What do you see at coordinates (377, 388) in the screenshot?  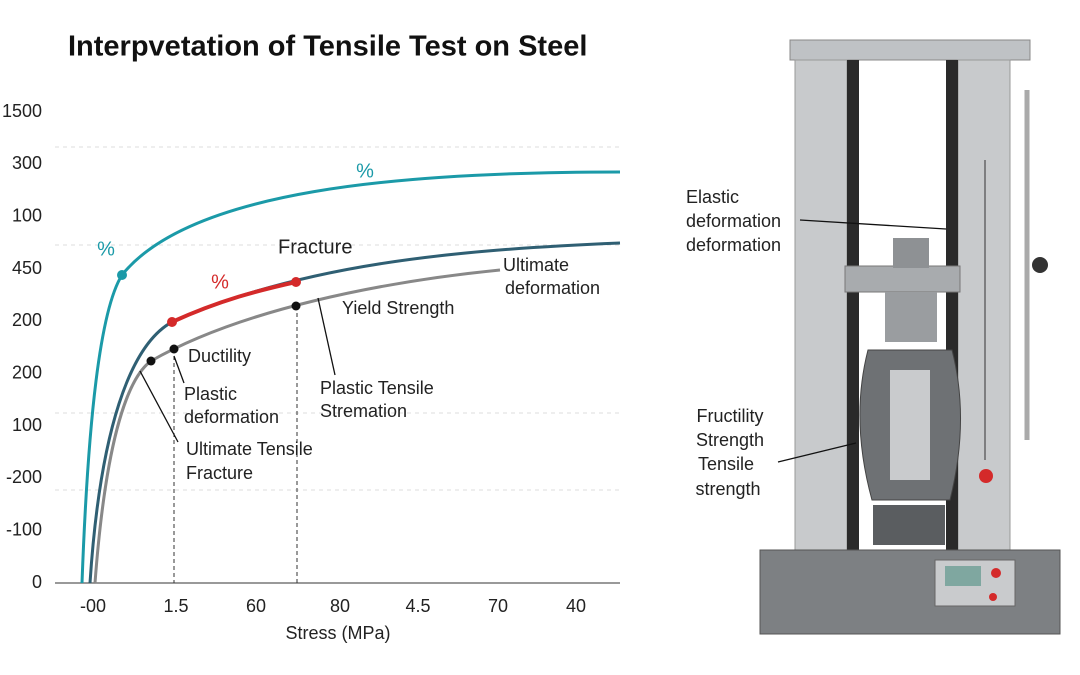 I see `annotation: Plastic Tensile` at bounding box center [377, 388].